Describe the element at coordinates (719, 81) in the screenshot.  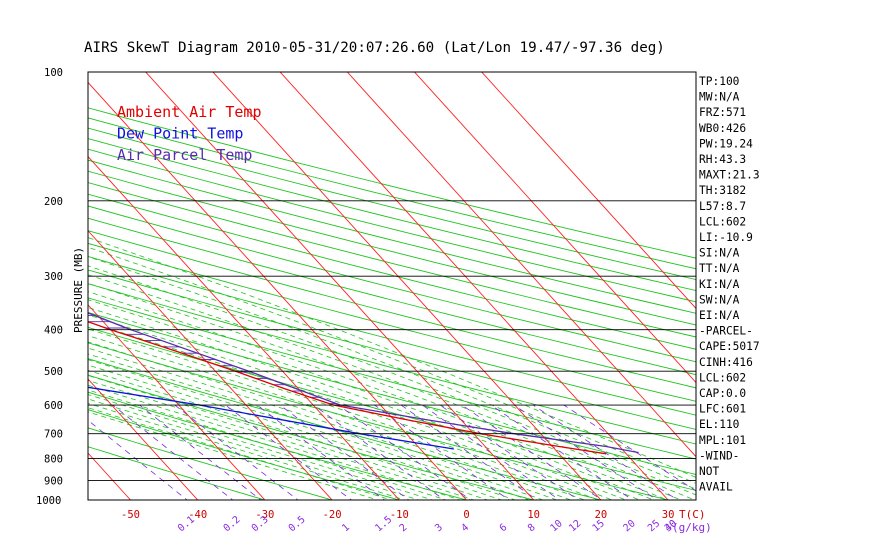
I see `index-entry: TP:100` at that location.